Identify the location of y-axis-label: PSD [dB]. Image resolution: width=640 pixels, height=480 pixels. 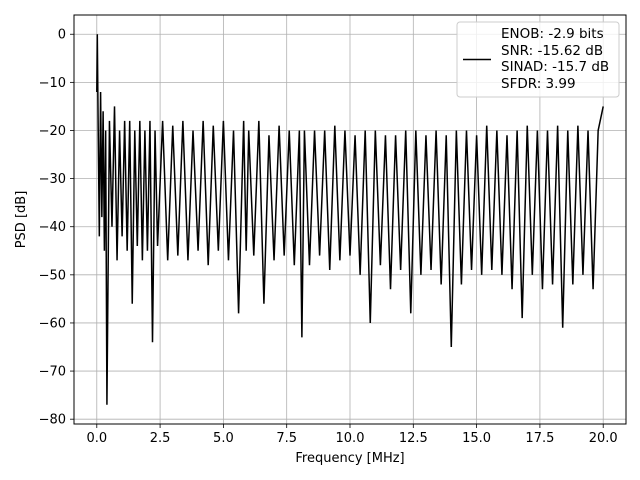
(21, 220).